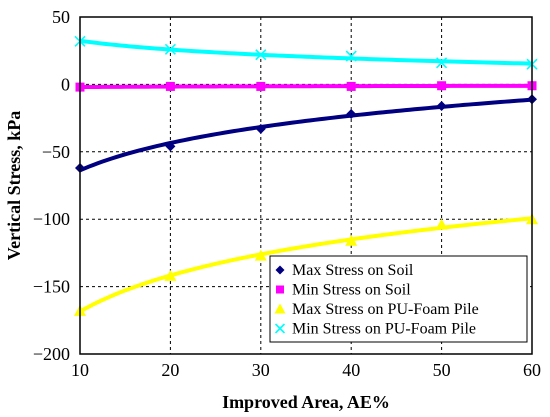 Image resolution: width=550 pixels, height=417 pixels. What do you see at coordinates (385, 309) in the screenshot?
I see `legend-entry-label: Max Stress on PU-Foam Pile` at bounding box center [385, 309].